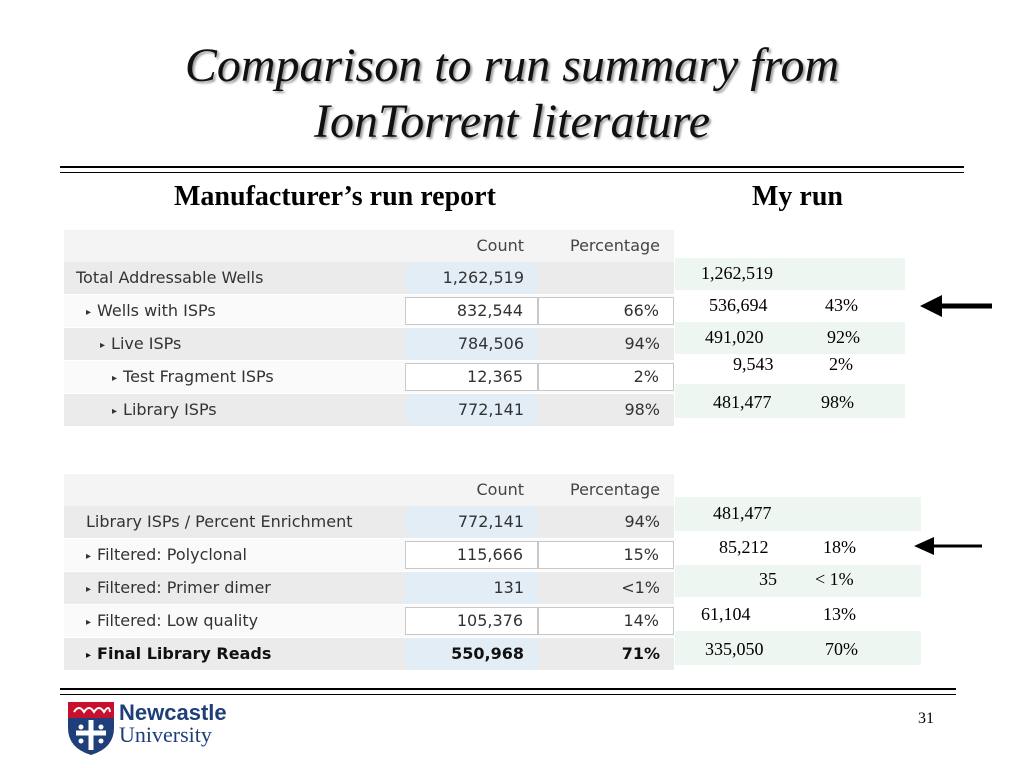  I want to click on my-run-count: 35, so click(768, 579).